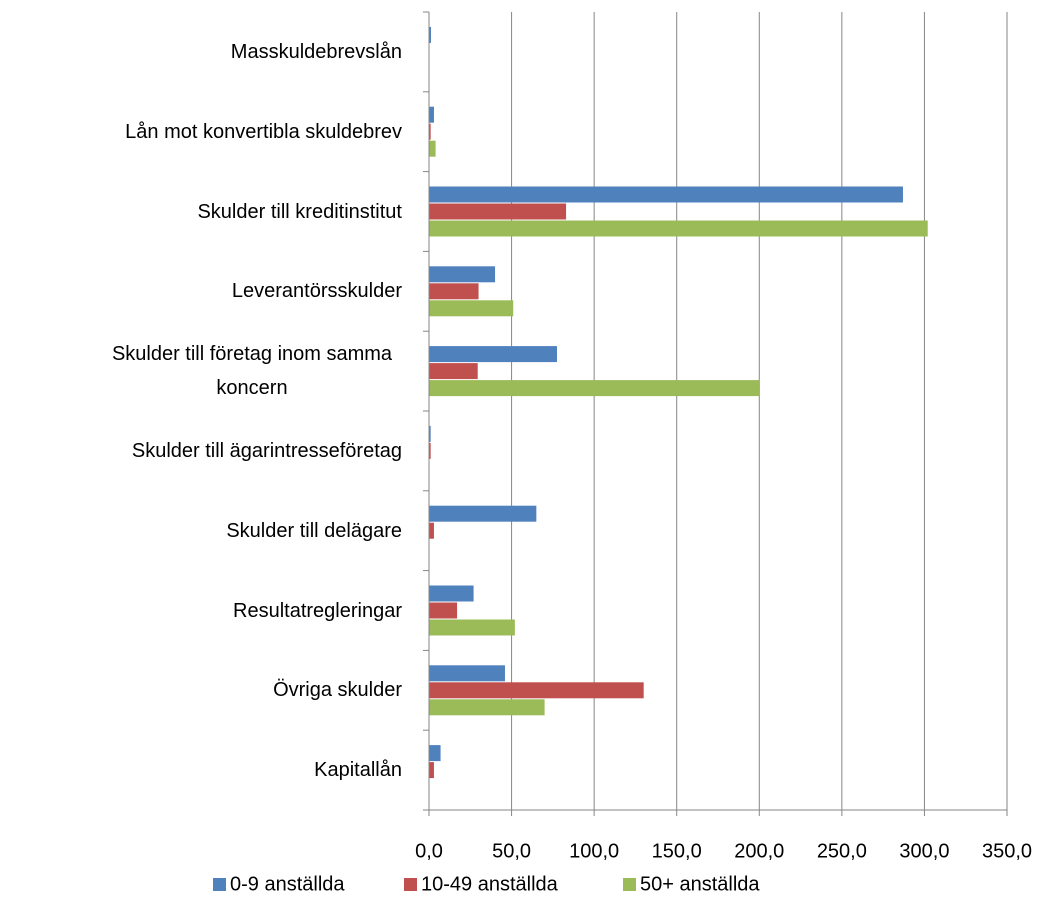 This screenshot has width=1043, height=922. What do you see at coordinates (263, 131) in the screenshot?
I see `category-label: Lån mot konvertibla skuldebrev` at bounding box center [263, 131].